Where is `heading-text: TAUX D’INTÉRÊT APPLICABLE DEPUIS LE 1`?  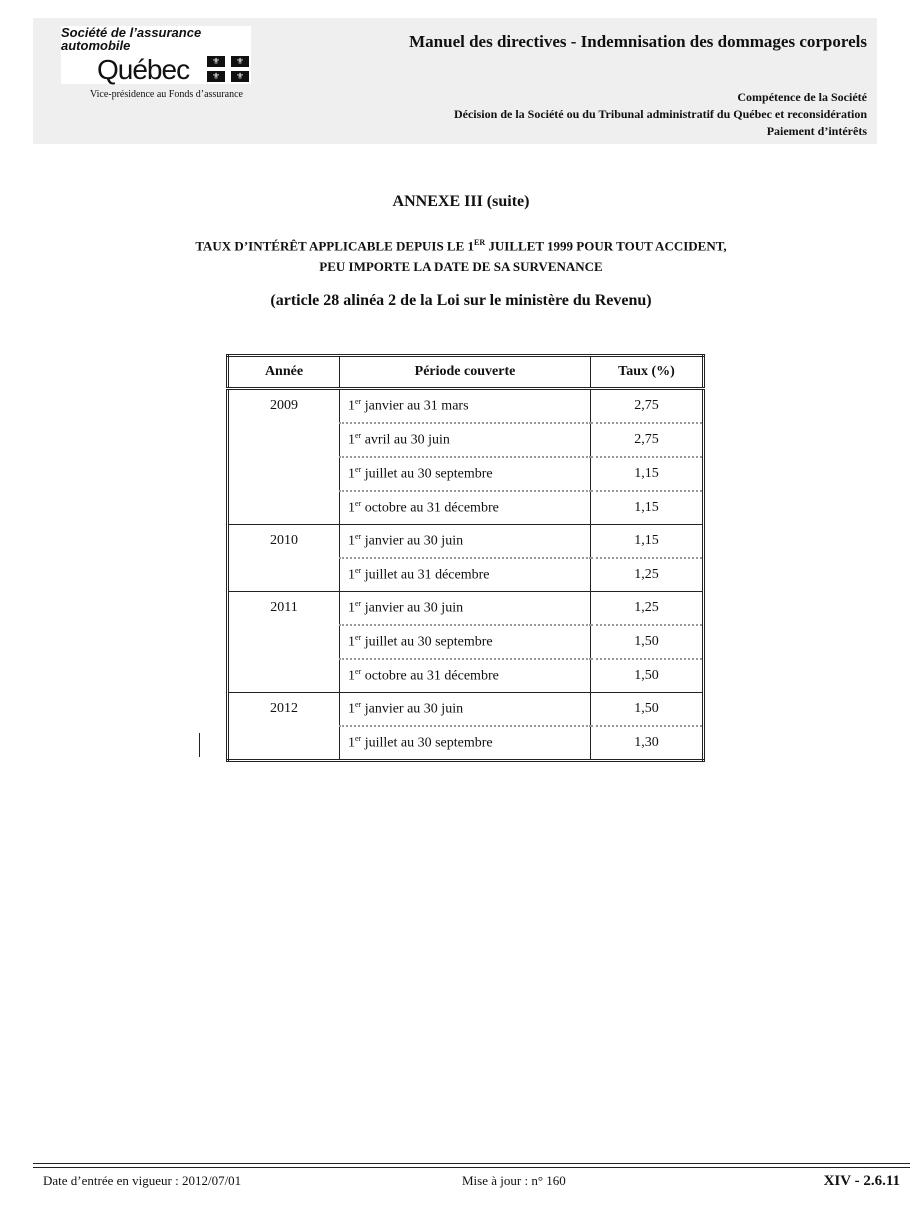 heading-text: TAUX D’INTÉRÊT APPLICABLE DEPUIS LE 1 is located at coordinates (335, 246).